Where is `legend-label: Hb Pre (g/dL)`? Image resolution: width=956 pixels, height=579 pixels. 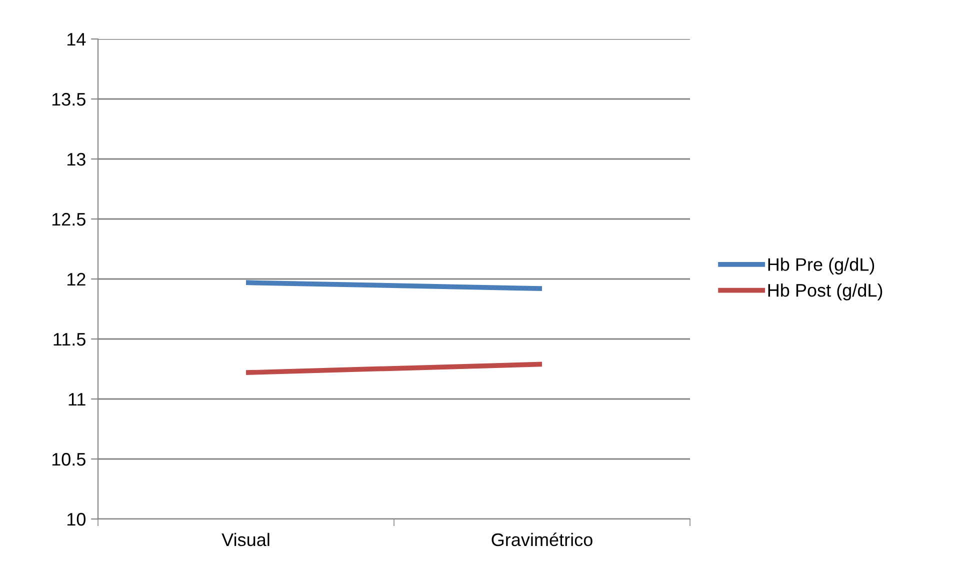 legend-label: Hb Pre (g/dL) is located at coordinates (821, 266).